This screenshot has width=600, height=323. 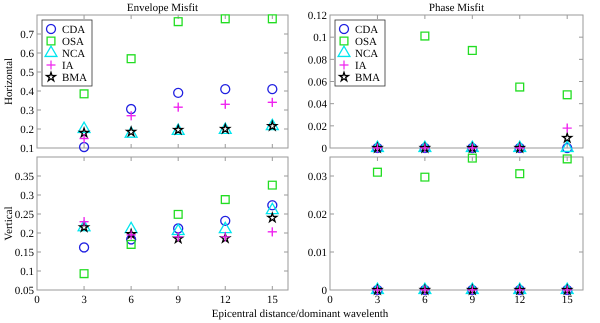 I want to click on y-tick-label: 0.01, so click(x=317, y=253).